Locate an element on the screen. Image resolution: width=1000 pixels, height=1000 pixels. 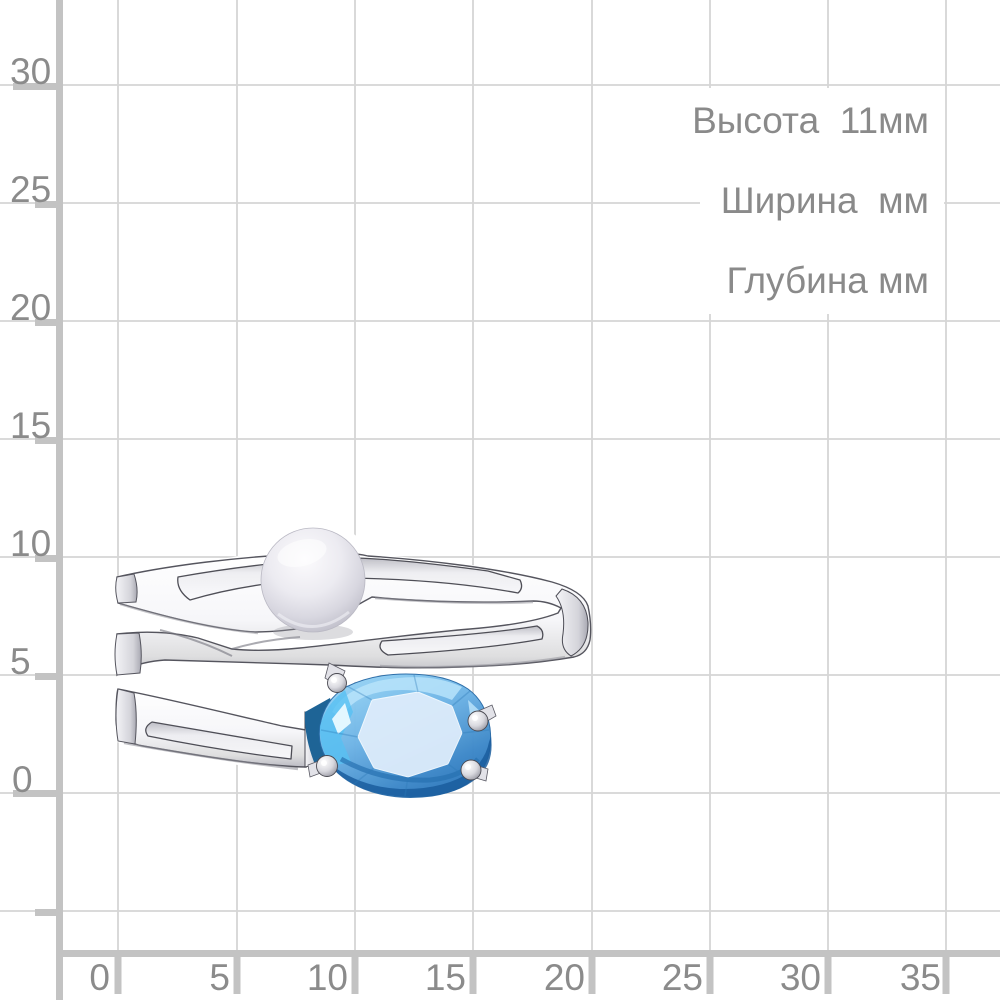
bottom-ruler is located at coordinates (528, 972).